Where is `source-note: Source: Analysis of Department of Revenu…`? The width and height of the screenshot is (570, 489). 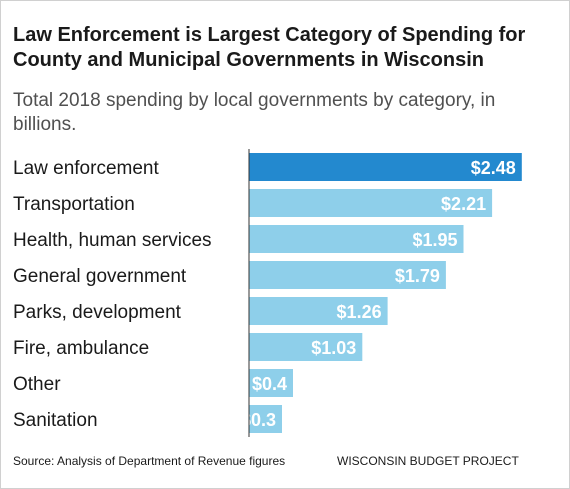 source-note: Source: Analysis of Department of Revenu… is located at coordinates (149, 461).